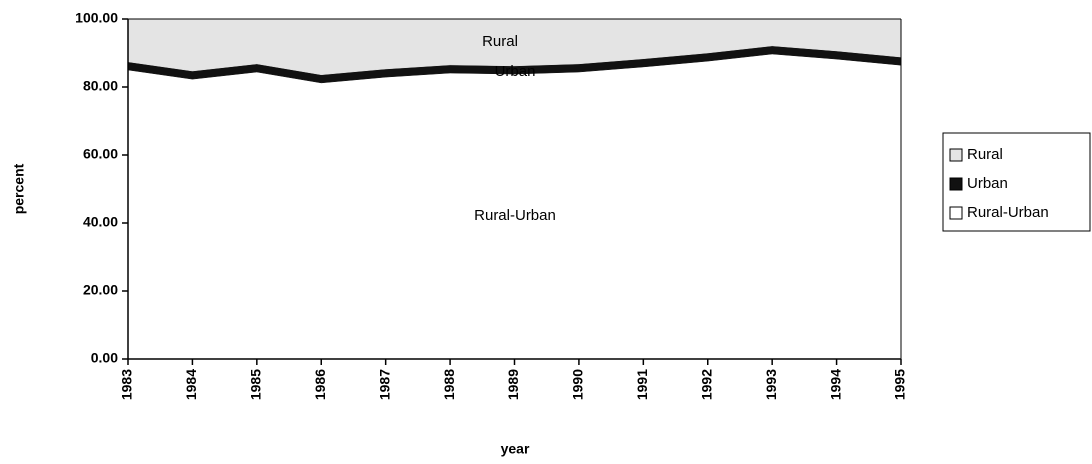 This screenshot has width=1092, height=464. Describe the element at coordinates (320, 384) in the screenshot. I see `x-tick-label: 1986` at that location.